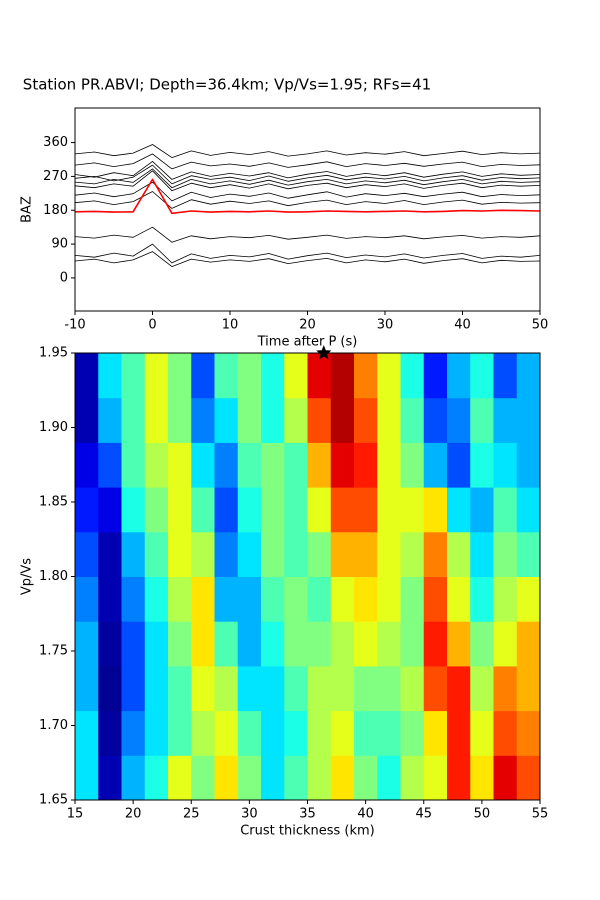  Describe the element at coordinates (53, 502) in the screenshot. I see `y-tick-label: 1.85` at that location.